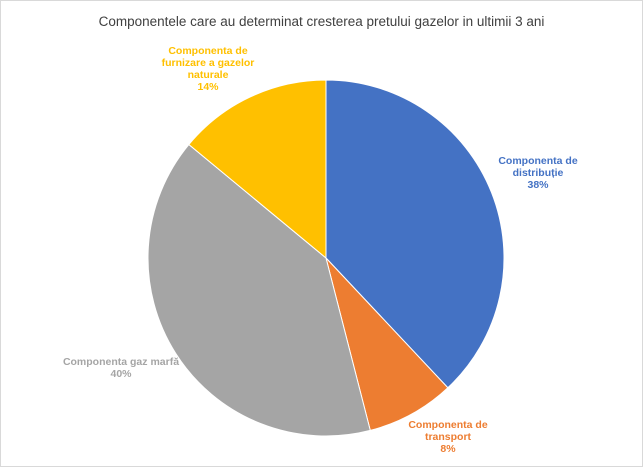 The image size is (643, 467). I want to click on label-percent: 40%, so click(121, 374).